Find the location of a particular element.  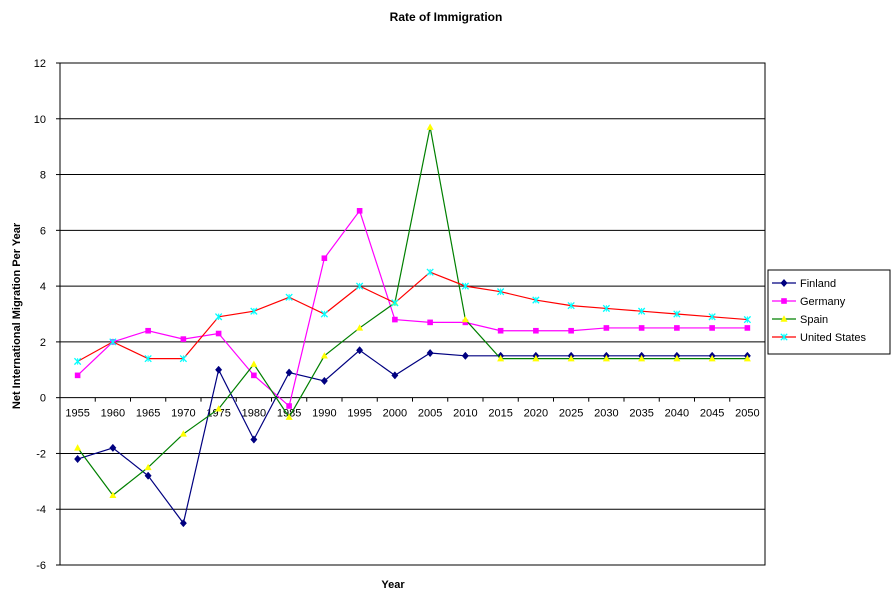

legend-item-spain: Spain is located at coordinates (800, 320).